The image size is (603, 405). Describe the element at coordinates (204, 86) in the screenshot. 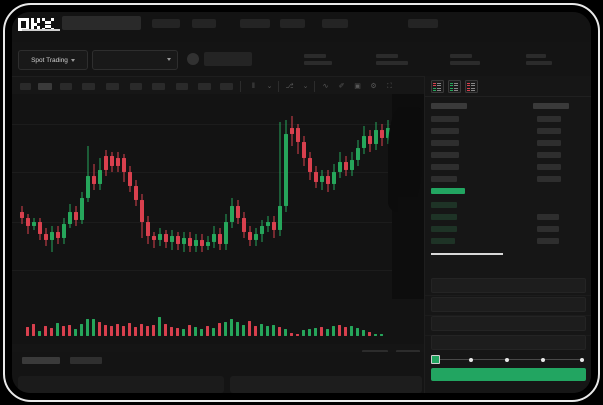

I see `timeframe-more` at that location.